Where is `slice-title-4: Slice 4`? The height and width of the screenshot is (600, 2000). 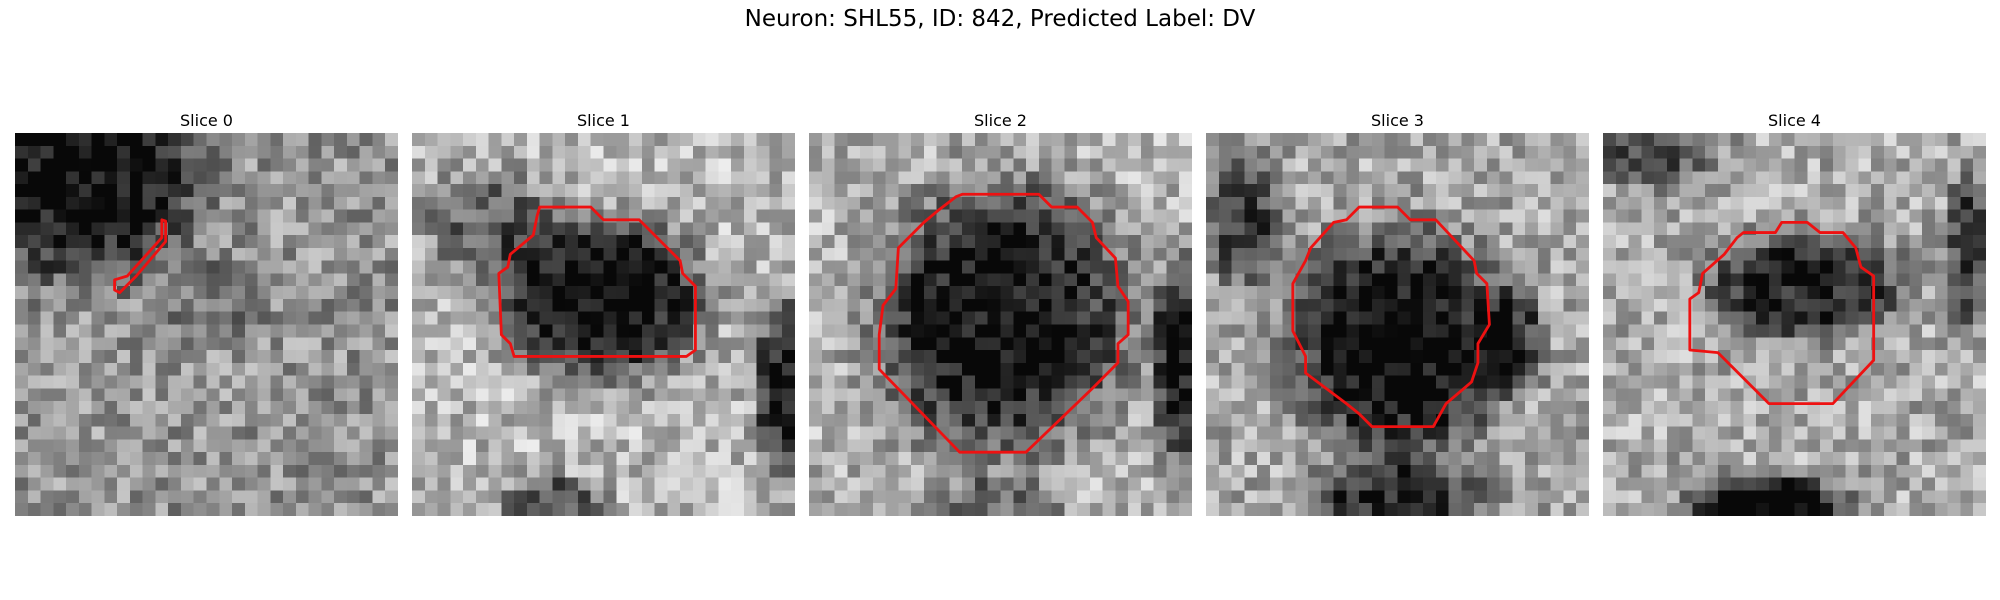 slice-title-4: Slice 4 is located at coordinates (1794, 120).